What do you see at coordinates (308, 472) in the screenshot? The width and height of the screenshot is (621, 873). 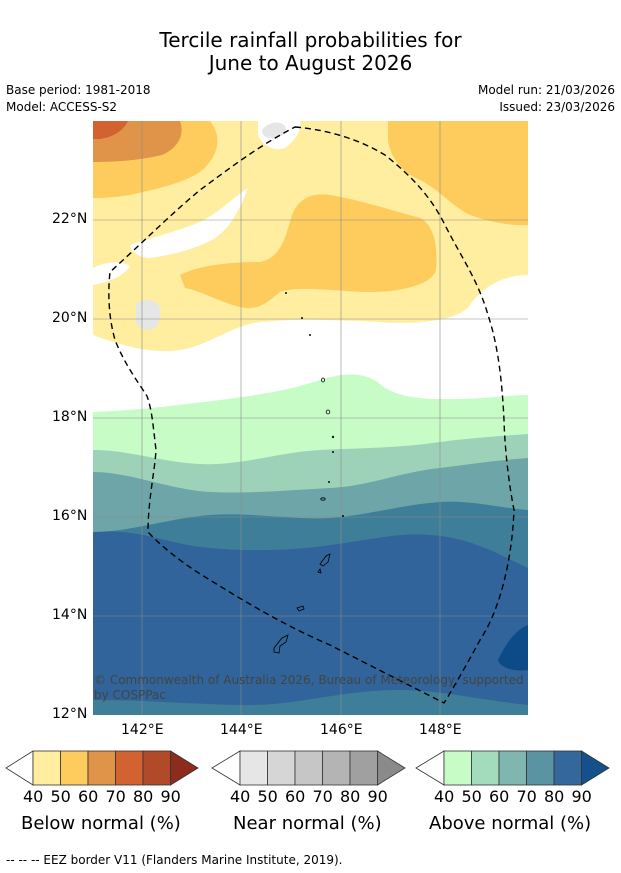 I see `islands` at bounding box center [308, 472].